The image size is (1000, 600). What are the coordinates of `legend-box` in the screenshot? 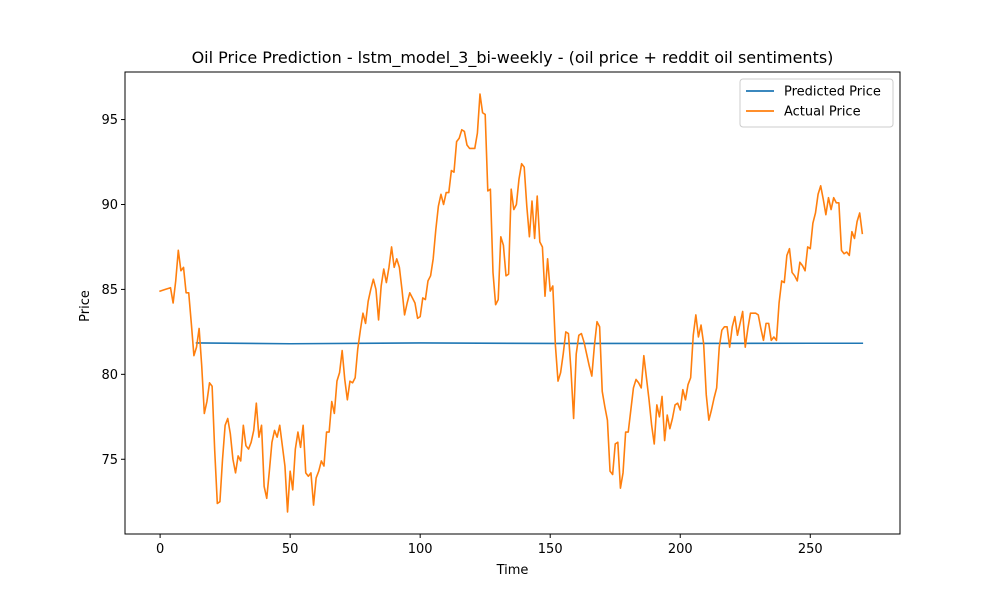 It's located at (816, 103).